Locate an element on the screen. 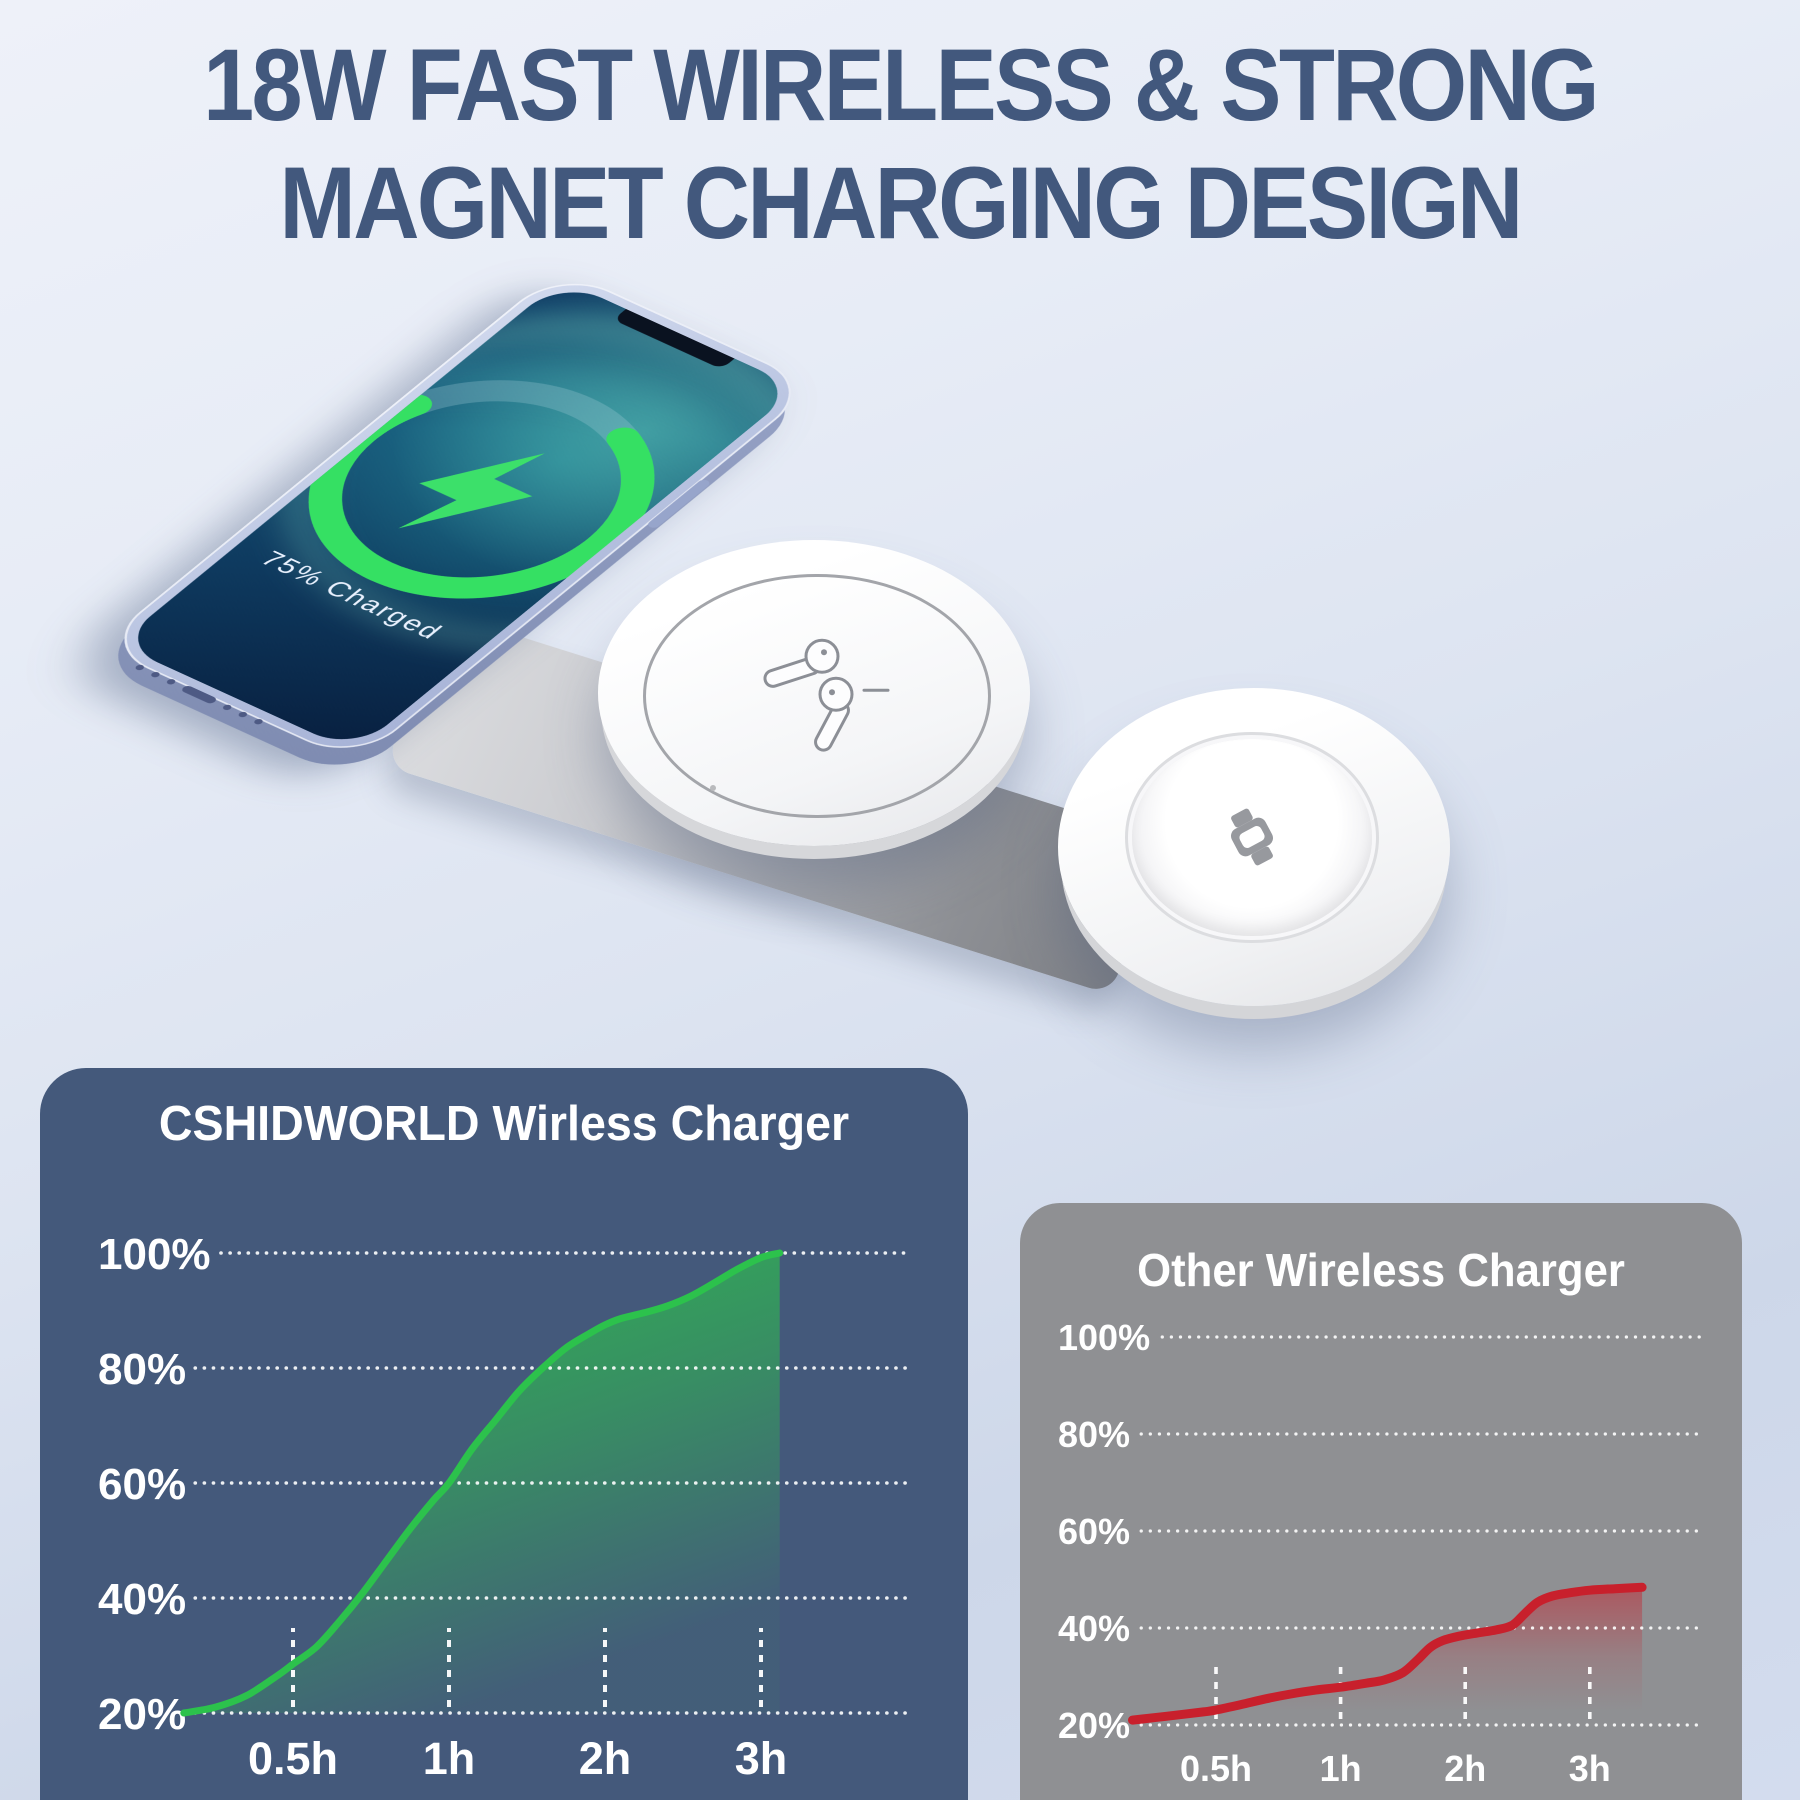 This screenshot has width=1800, height=1800. indicator-led is located at coordinates (713, 787).